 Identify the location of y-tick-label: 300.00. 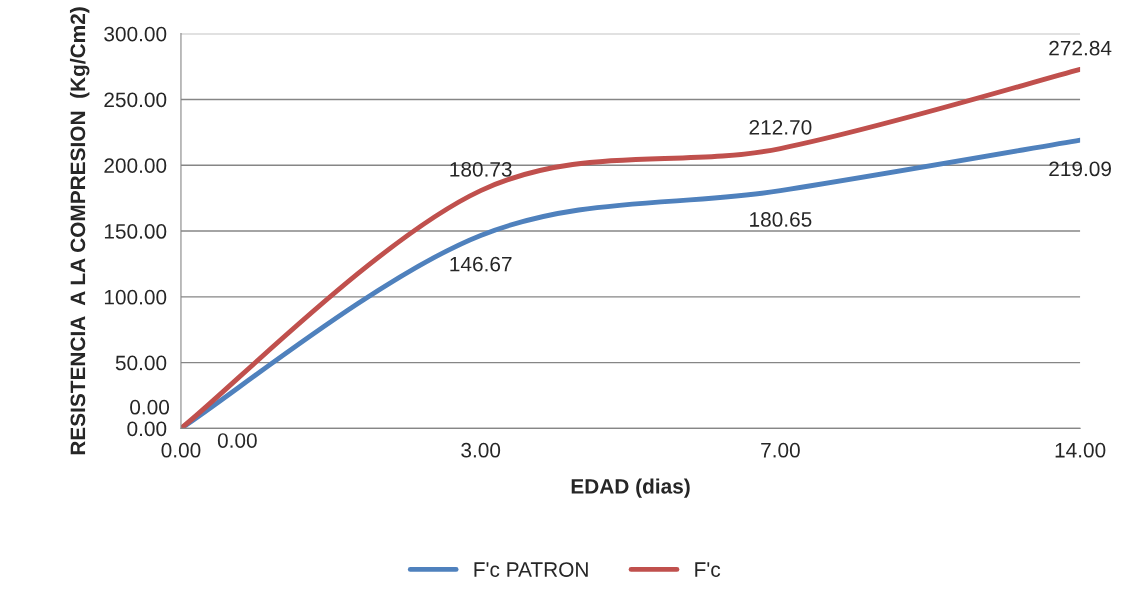
(135, 34).